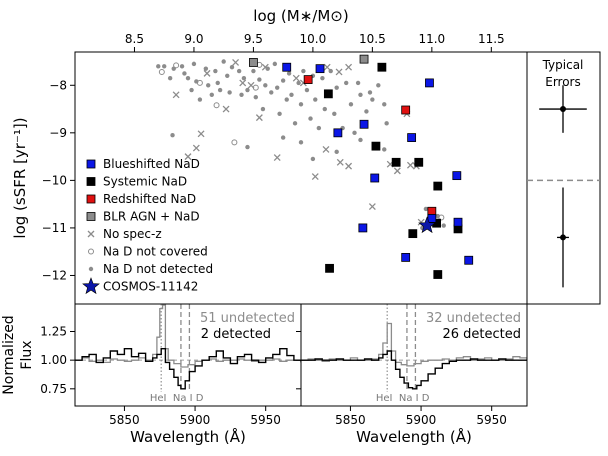 This screenshot has height=456, width=608. I want to click on spectrum-frame, so click(414, 355).